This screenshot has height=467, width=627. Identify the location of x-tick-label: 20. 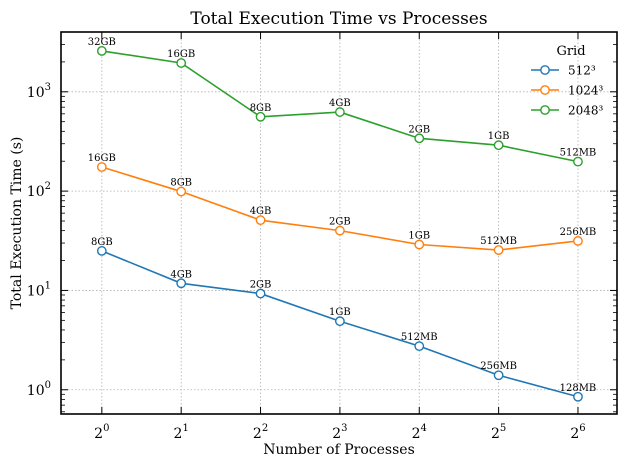
(101, 432).